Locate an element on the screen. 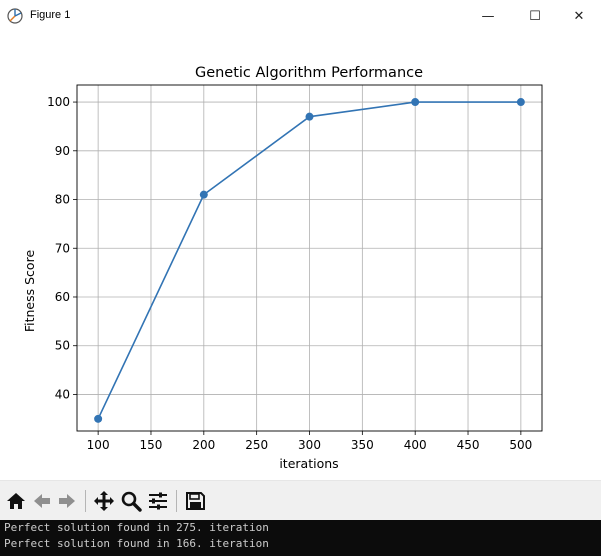 The height and width of the screenshot is (556, 601). save-icon is located at coordinates (195, 501).